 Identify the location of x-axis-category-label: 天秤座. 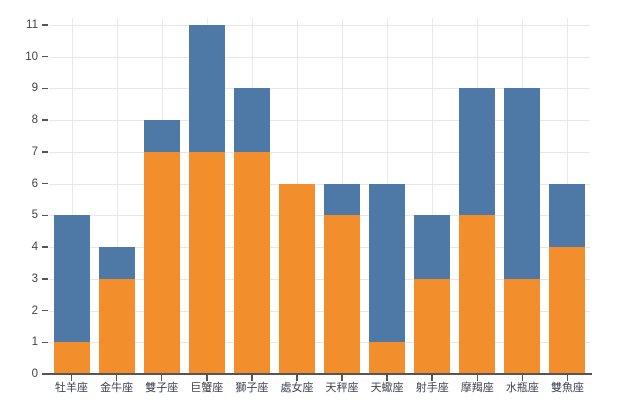
(342, 388).